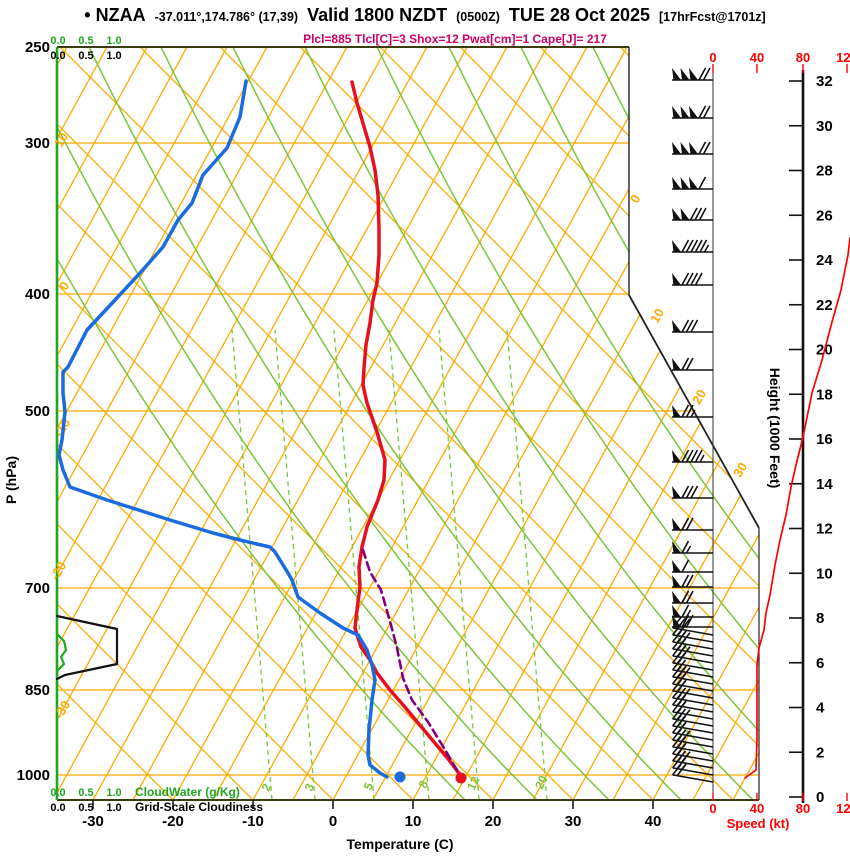  I want to click on svg-text: 6, so click(820, 663).